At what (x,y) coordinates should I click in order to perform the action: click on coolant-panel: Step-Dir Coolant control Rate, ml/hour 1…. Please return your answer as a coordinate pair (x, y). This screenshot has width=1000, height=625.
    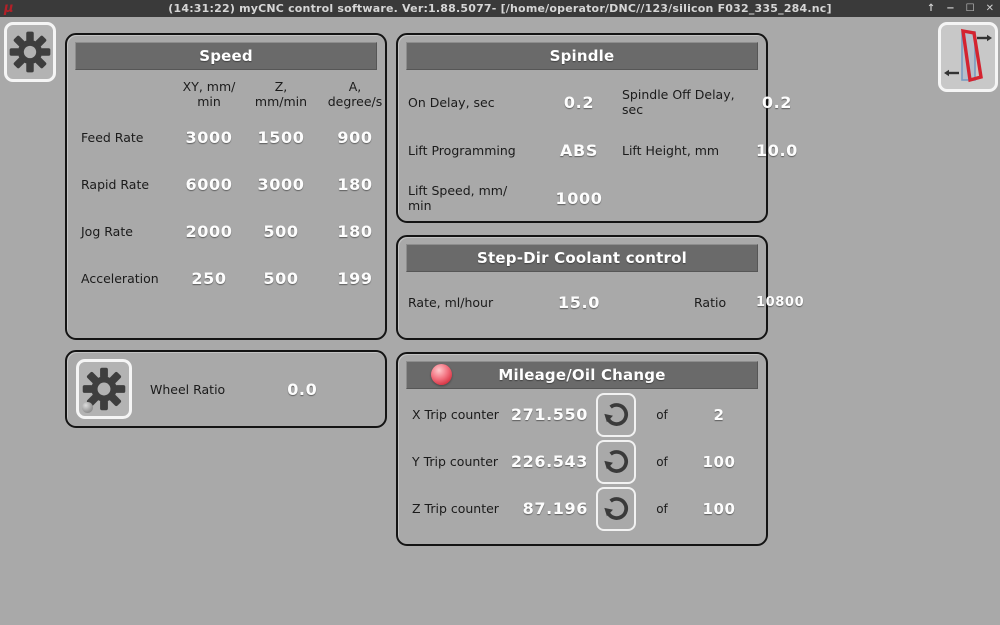
    Looking at the image, I should click on (600, 287).